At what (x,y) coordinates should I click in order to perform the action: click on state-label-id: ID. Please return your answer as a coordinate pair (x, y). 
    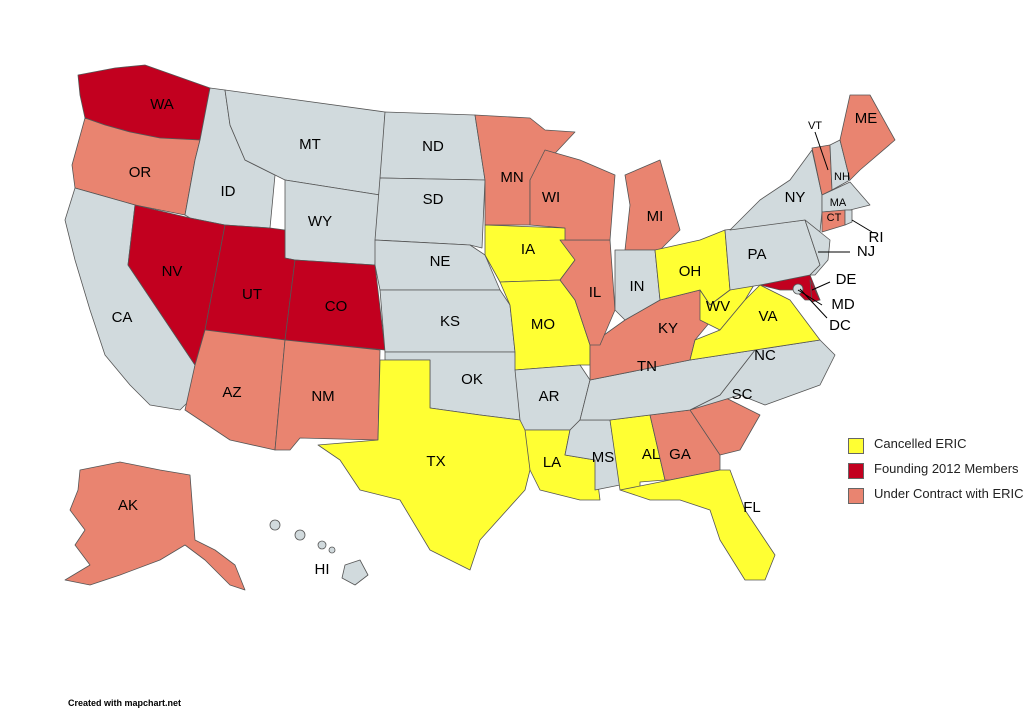
    Looking at the image, I should click on (228, 191).